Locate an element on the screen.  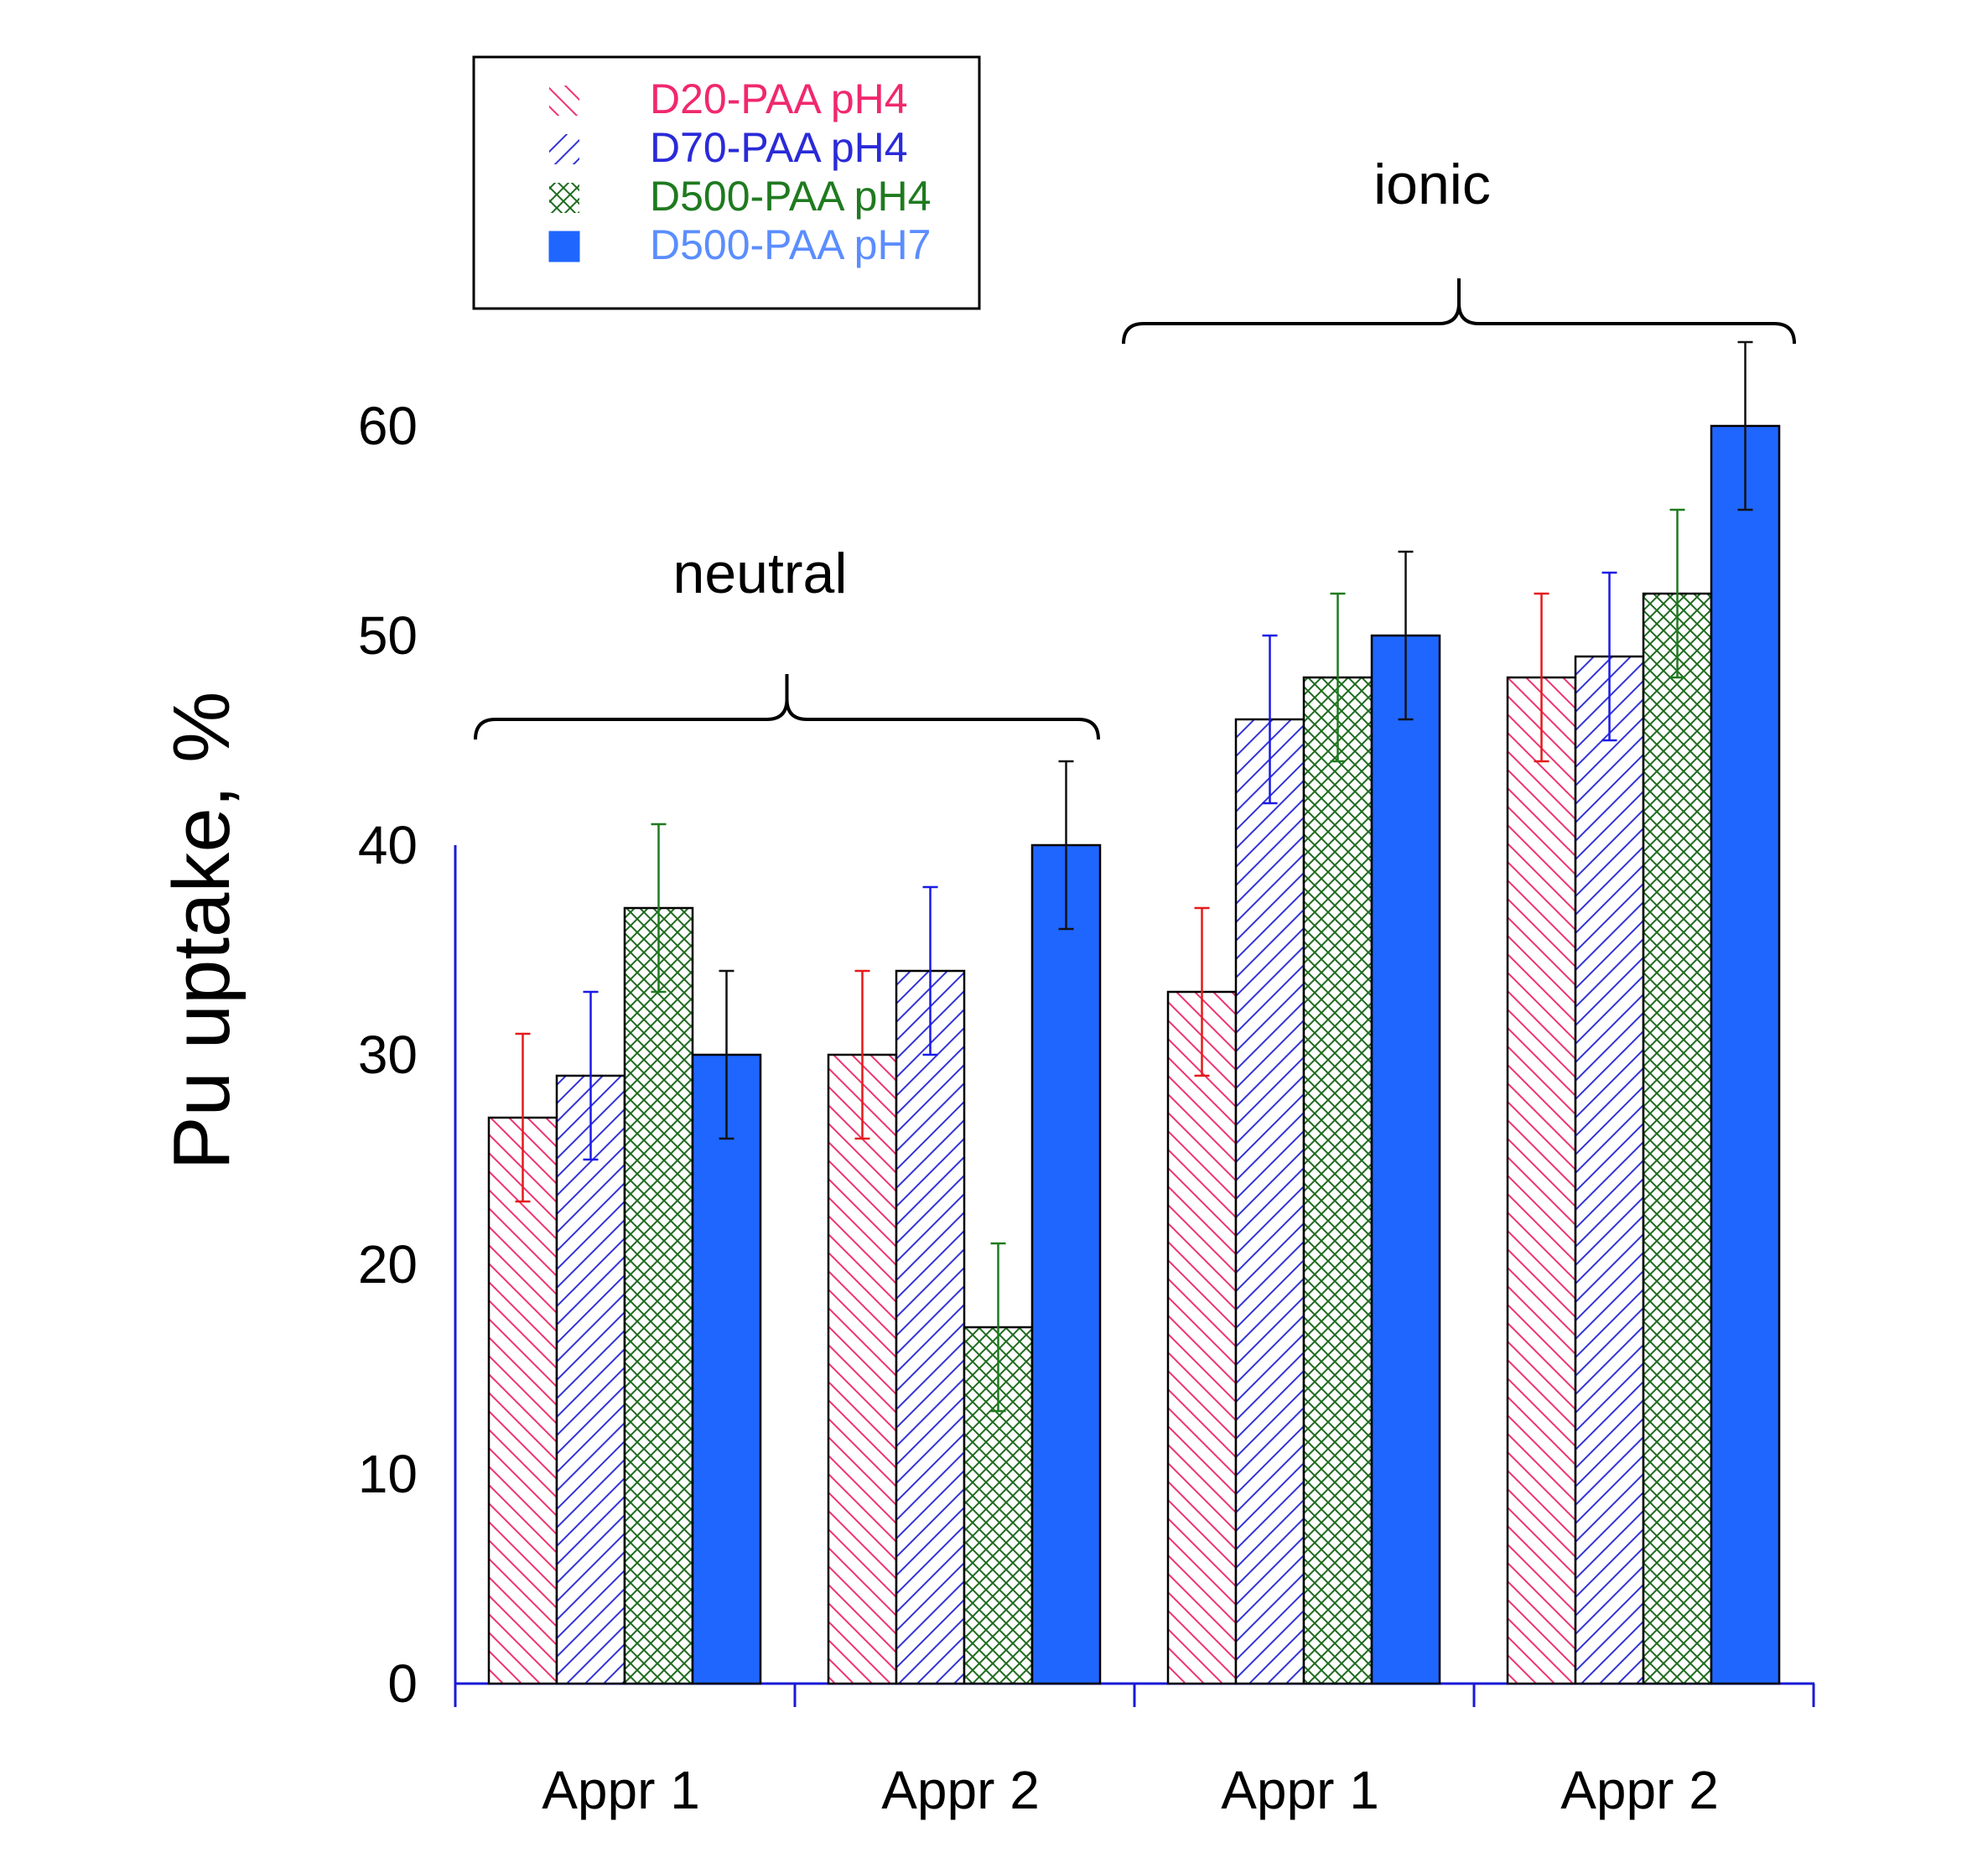
y-axis-label: Pu uptake, % is located at coordinates (202, 930).